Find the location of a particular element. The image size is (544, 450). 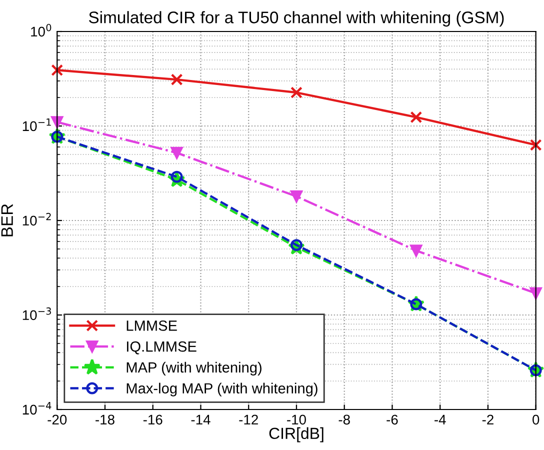

x-axis-title: CIR[dB] is located at coordinates (296, 434).